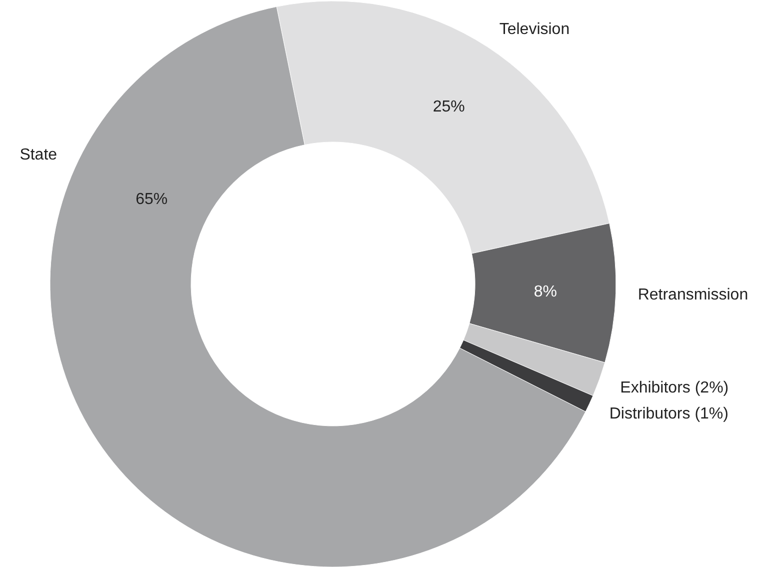 Image resolution: width=776 pixels, height=567 pixels. I want to click on data-label: 8%, so click(545, 292).